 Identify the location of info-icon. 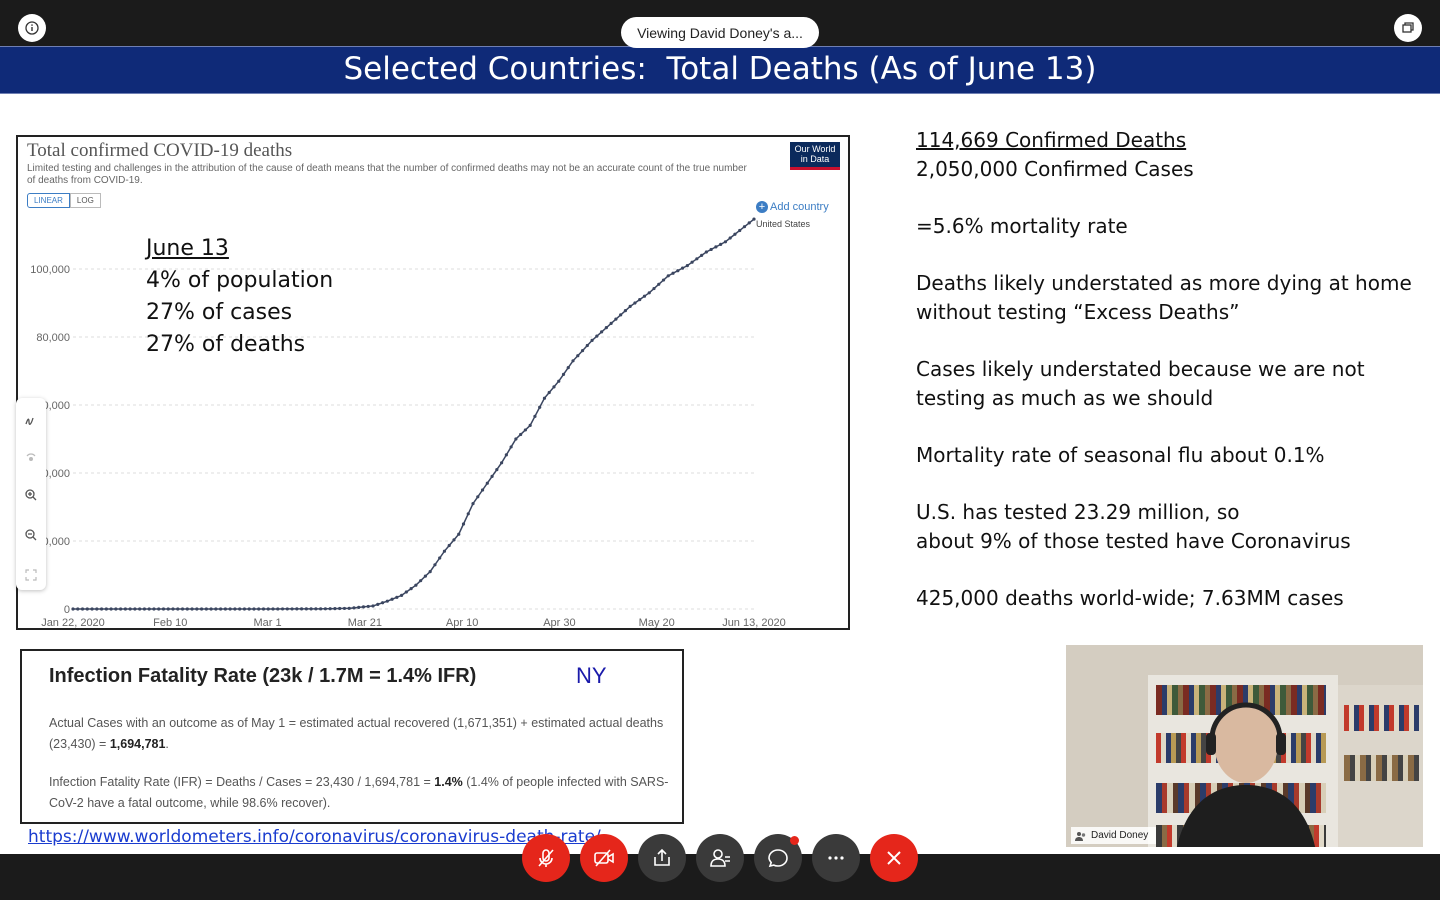
(32, 28).